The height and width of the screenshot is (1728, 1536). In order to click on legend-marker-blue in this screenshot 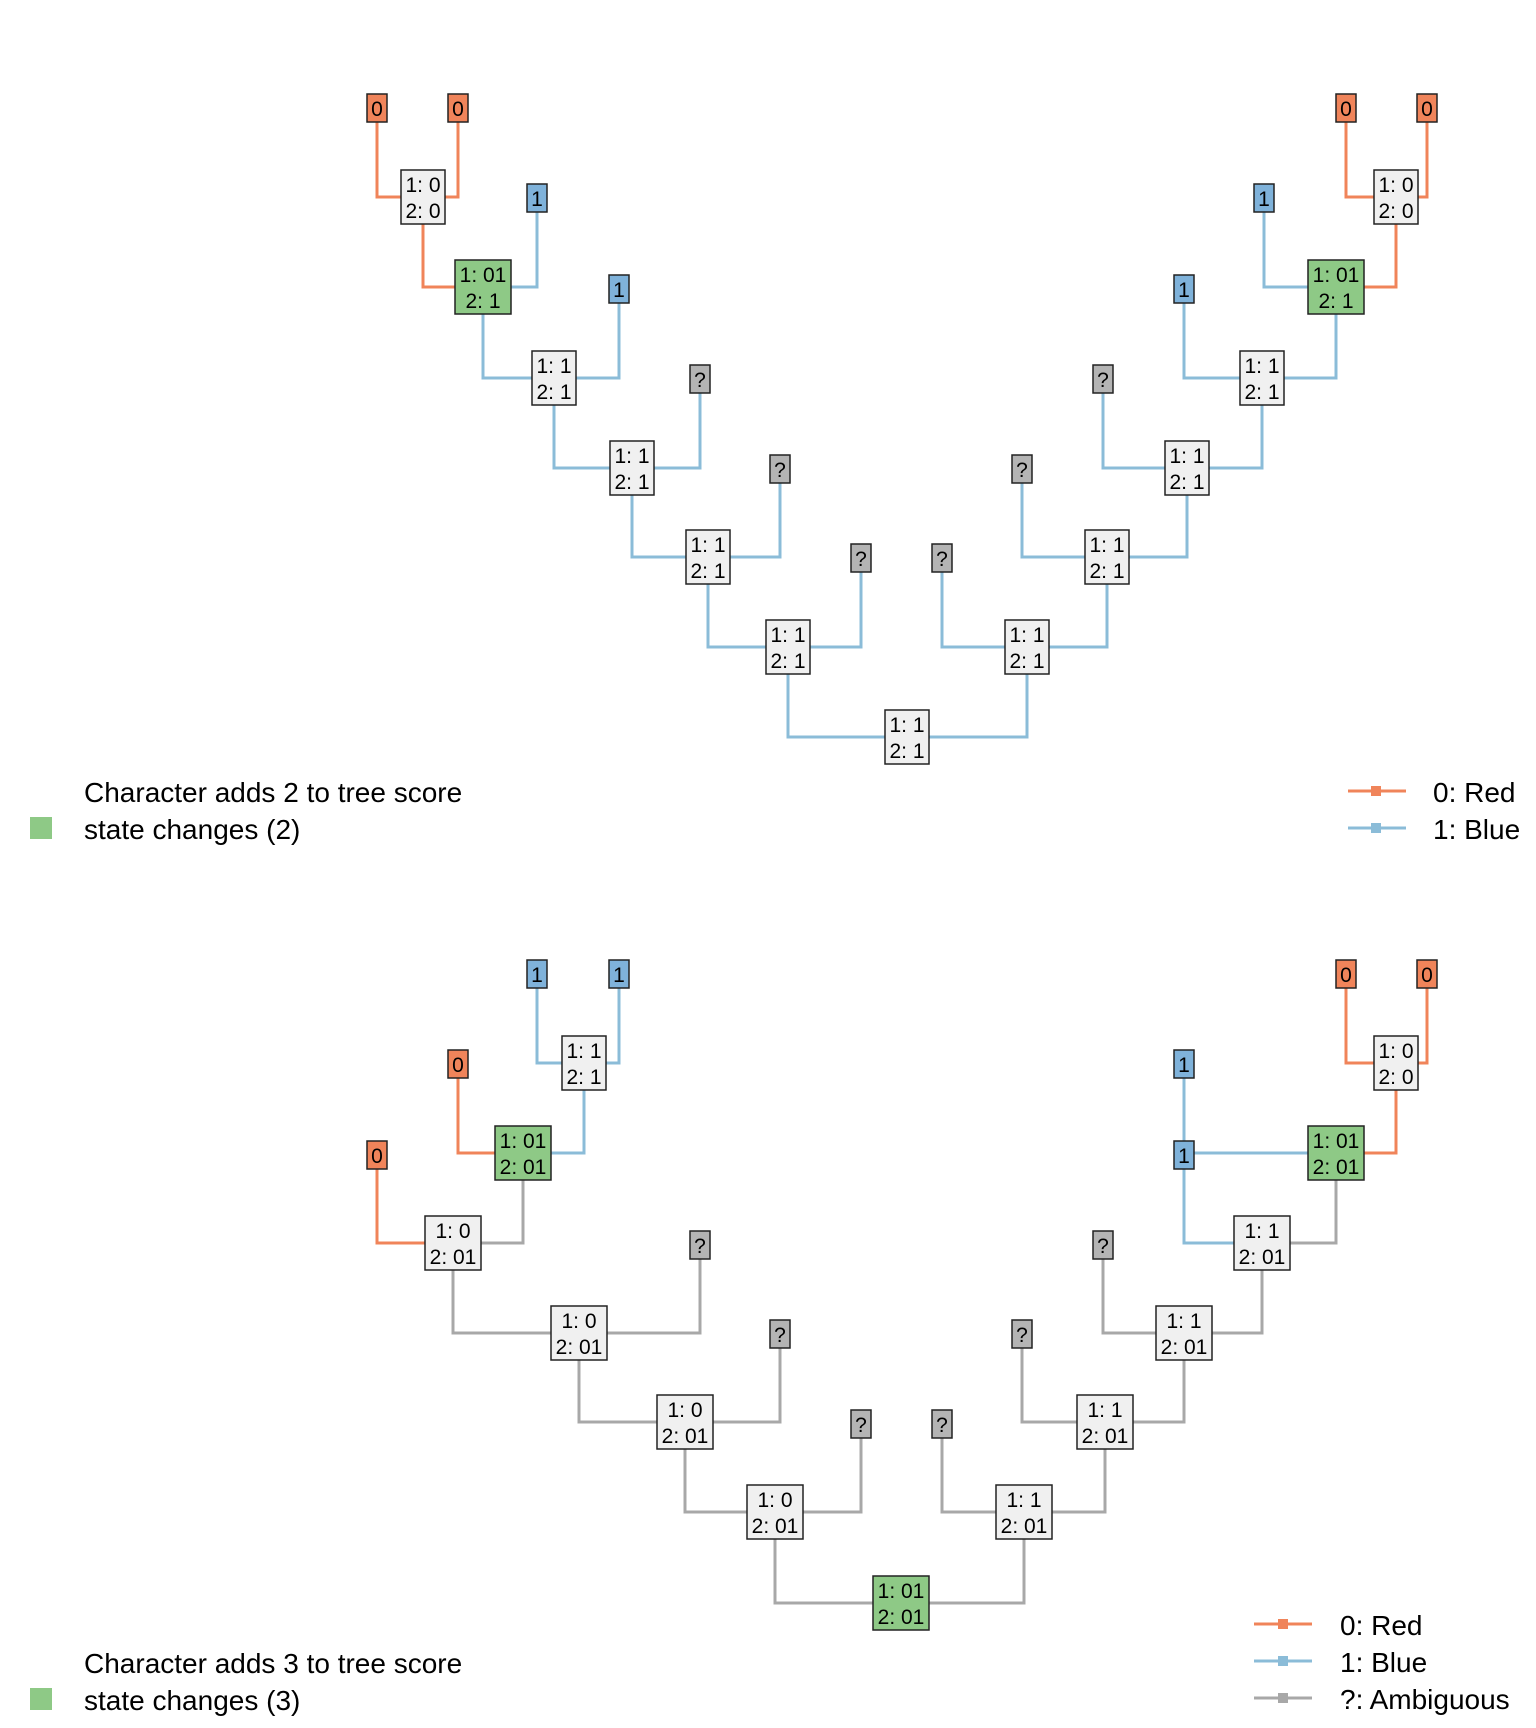, I will do `click(1376, 828)`.